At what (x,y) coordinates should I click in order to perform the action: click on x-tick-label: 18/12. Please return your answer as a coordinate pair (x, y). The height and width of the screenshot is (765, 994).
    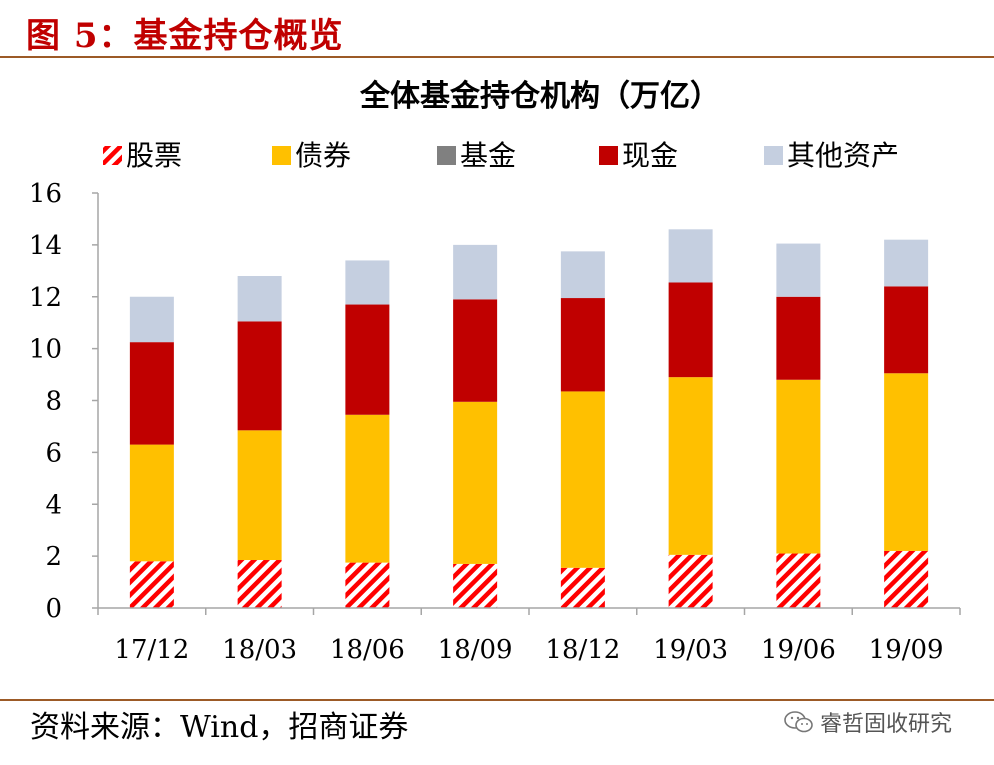
    Looking at the image, I should click on (582, 650).